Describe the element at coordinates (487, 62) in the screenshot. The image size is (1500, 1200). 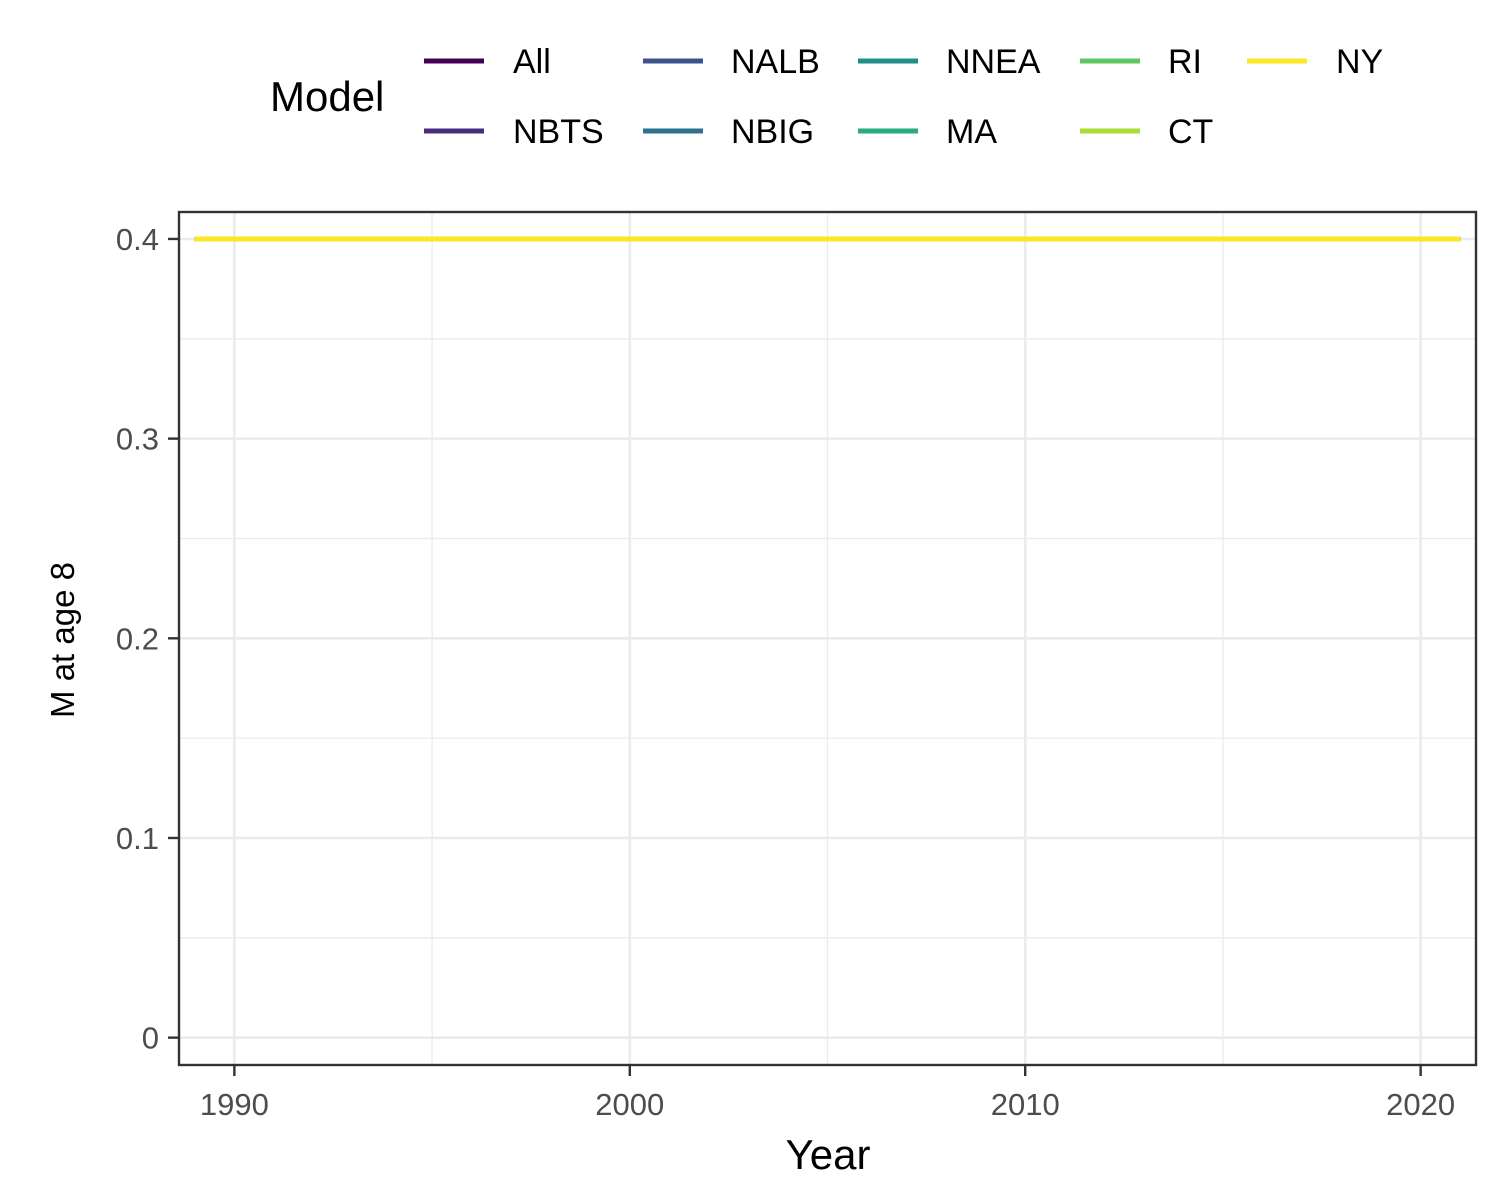
I see `legend-item-all: All` at that location.